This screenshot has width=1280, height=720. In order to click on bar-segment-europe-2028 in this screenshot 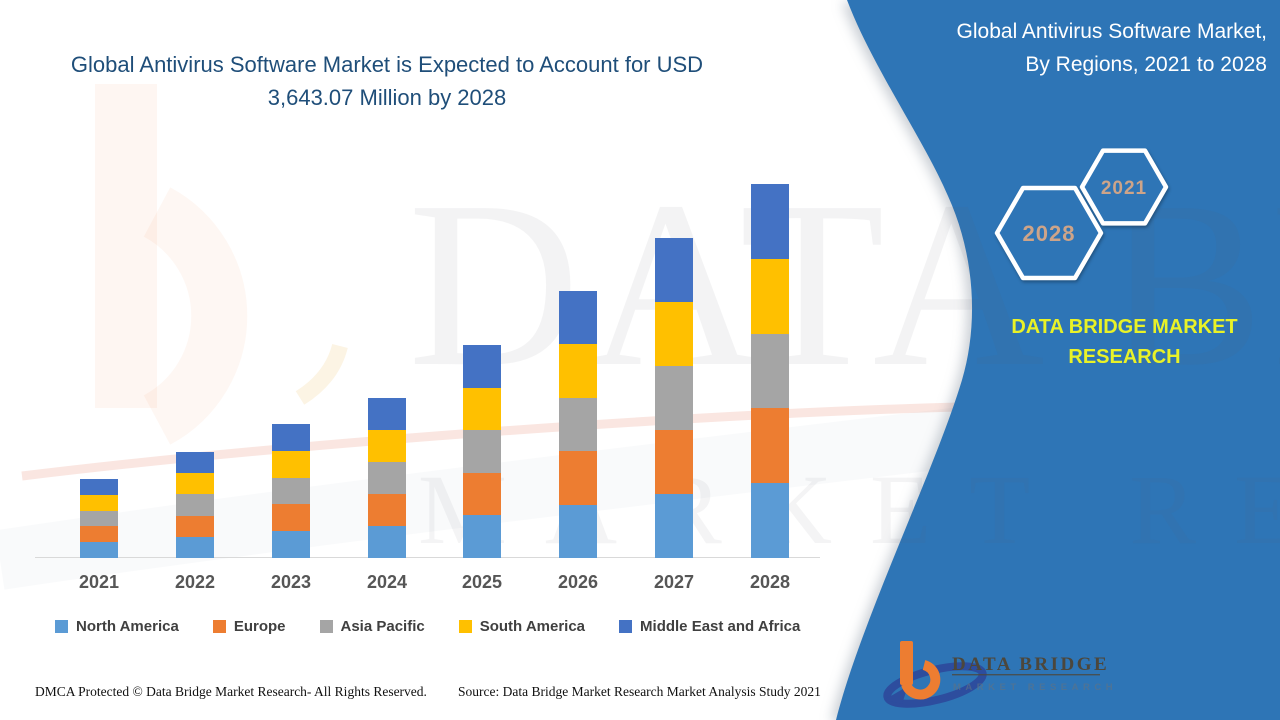, I will do `click(770, 446)`.